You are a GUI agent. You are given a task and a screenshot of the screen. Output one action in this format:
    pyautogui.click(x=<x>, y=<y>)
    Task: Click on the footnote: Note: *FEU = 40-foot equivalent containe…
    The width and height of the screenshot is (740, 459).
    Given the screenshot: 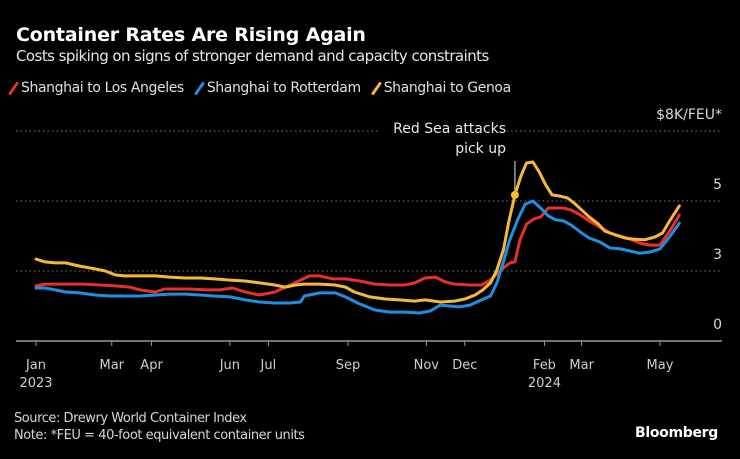 What is the action you would take?
    pyautogui.click(x=159, y=435)
    